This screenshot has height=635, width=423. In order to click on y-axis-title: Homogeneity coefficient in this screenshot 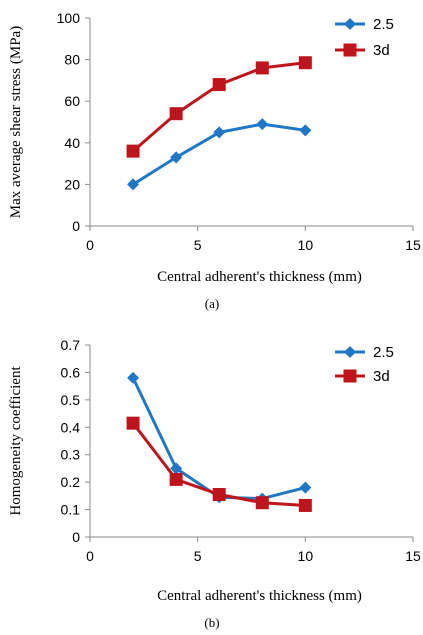, I will do `click(16, 441)`.